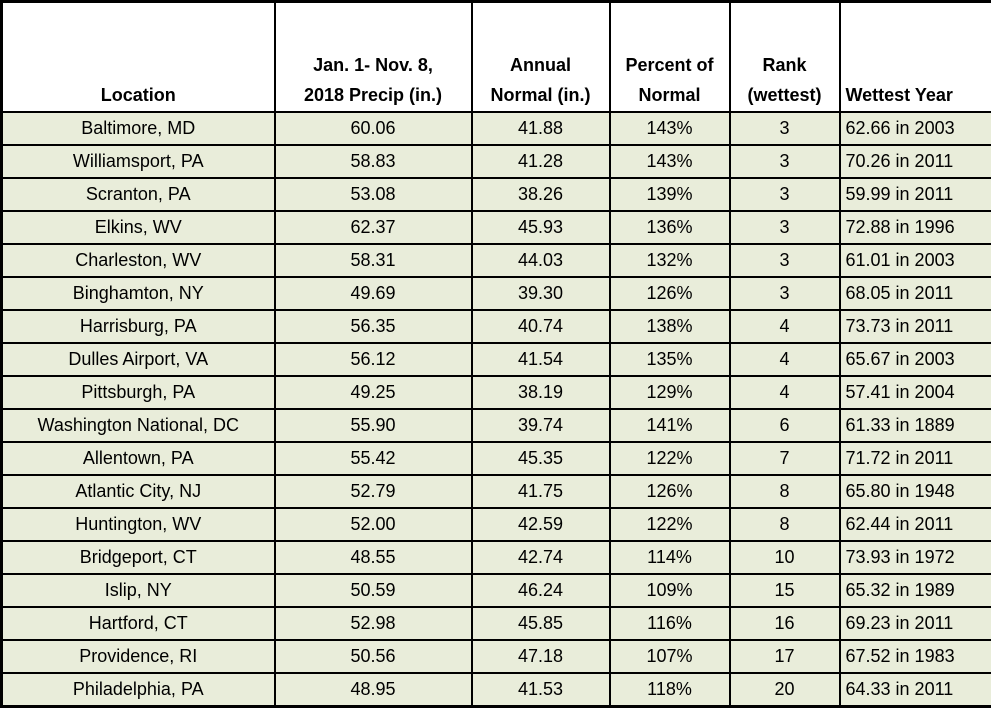 This screenshot has height=708, width=991. What do you see at coordinates (540, 194) in the screenshot?
I see `cell-annual-normal: 38.26` at bounding box center [540, 194].